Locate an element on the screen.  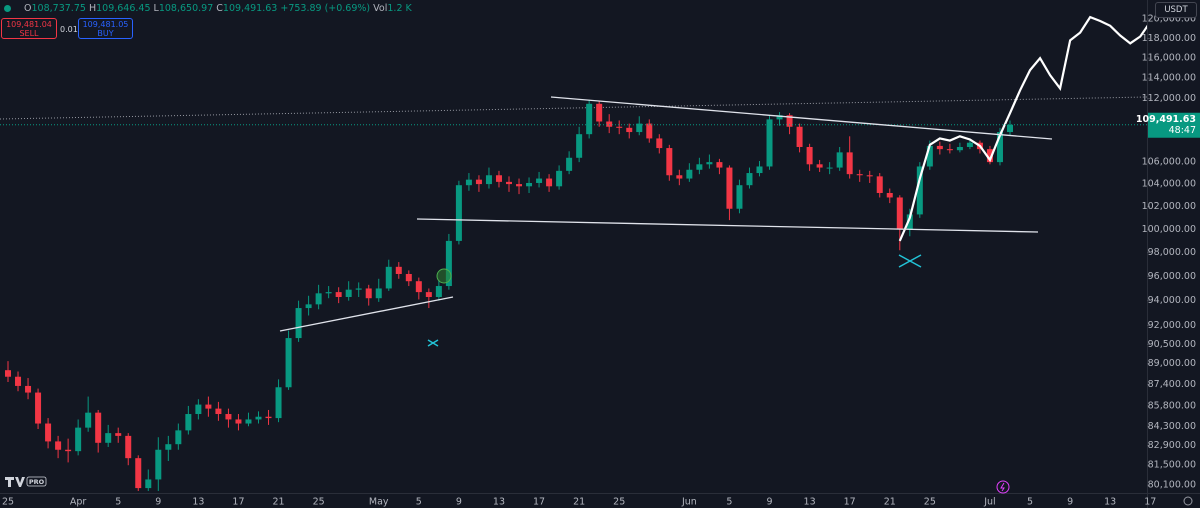
trendline is located at coordinates (366, 314).